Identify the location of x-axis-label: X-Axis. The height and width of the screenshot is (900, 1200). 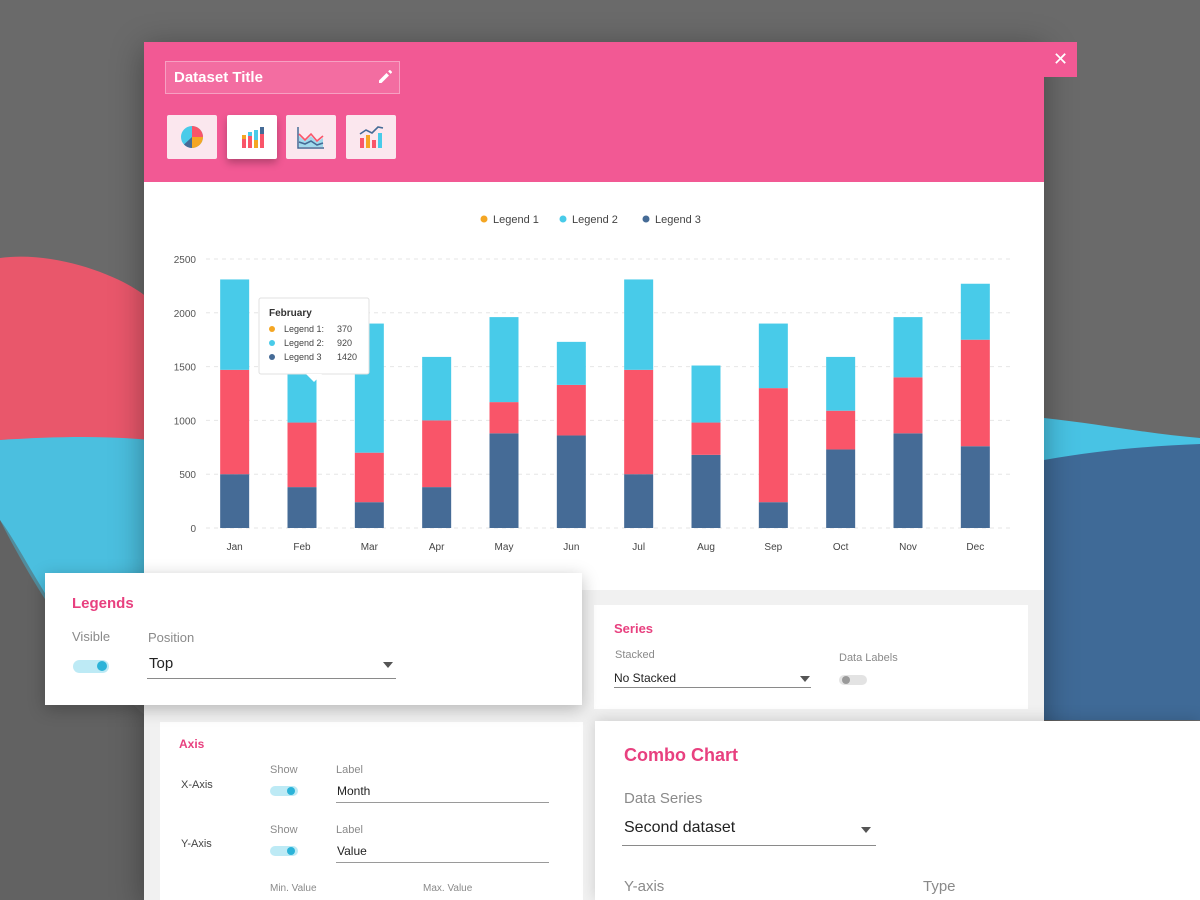
(197, 785).